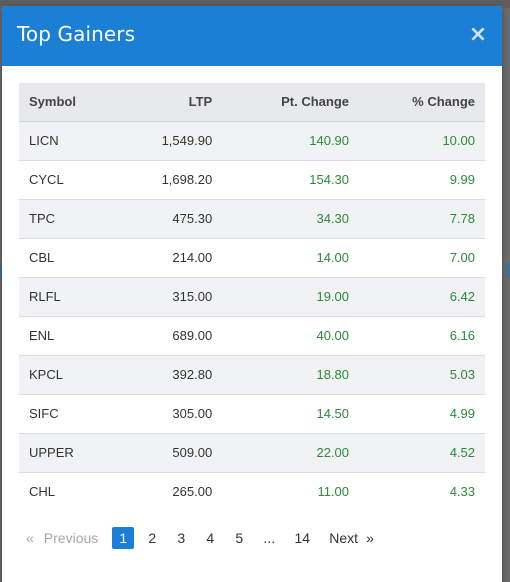 Image resolution: width=510 pixels, height=582 pixels. Describe the element at coordinates (422, 335) in the screenshot. I see `pct-change-cell: 6.16` at that location.